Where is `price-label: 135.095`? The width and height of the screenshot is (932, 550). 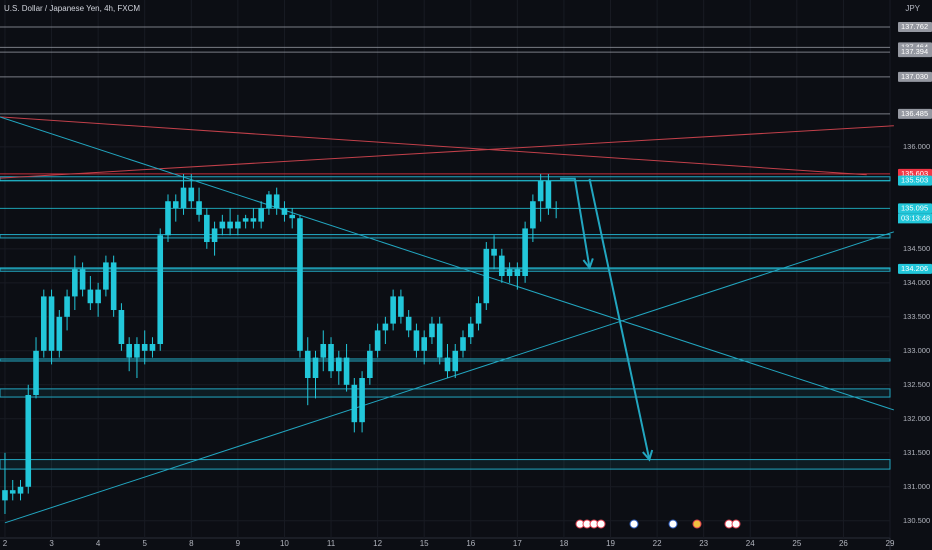 price-label: 135.095 is located at coordinates (914, 207).